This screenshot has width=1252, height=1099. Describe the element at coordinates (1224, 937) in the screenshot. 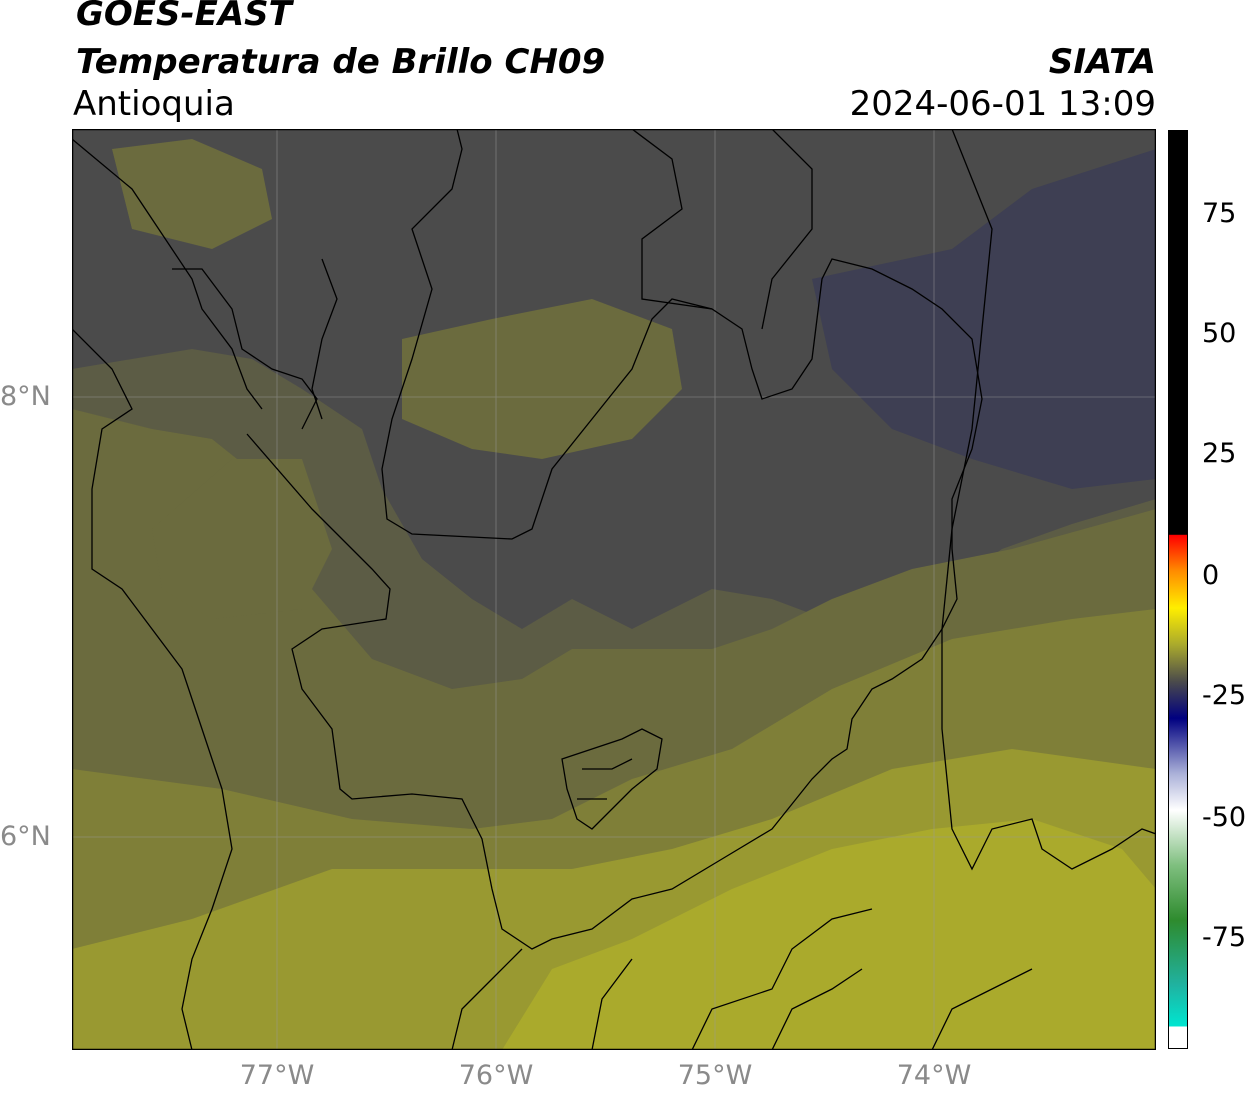

I see `colorbar-tick-minus75: -75` at that location.